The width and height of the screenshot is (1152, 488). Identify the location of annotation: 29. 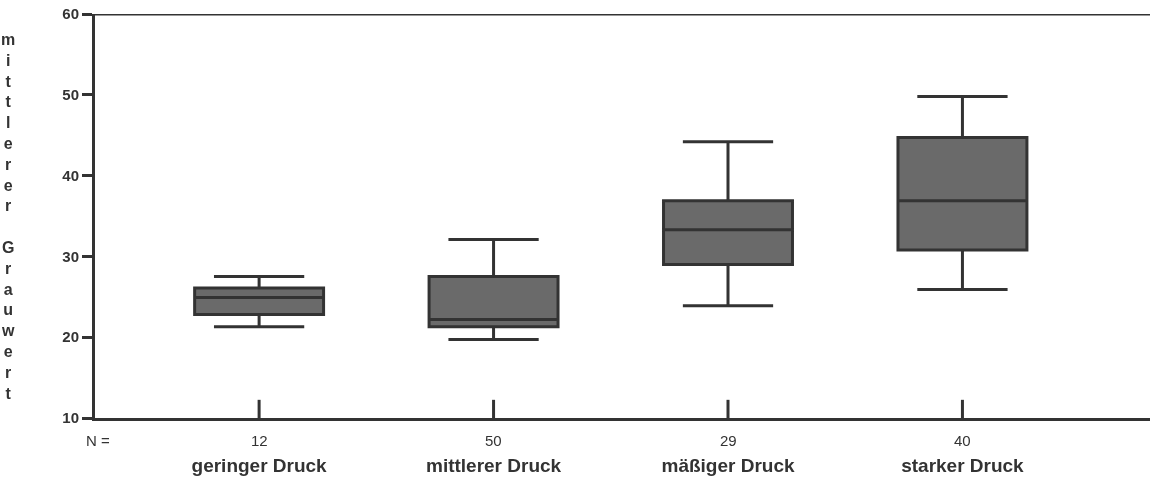
(728, 440).